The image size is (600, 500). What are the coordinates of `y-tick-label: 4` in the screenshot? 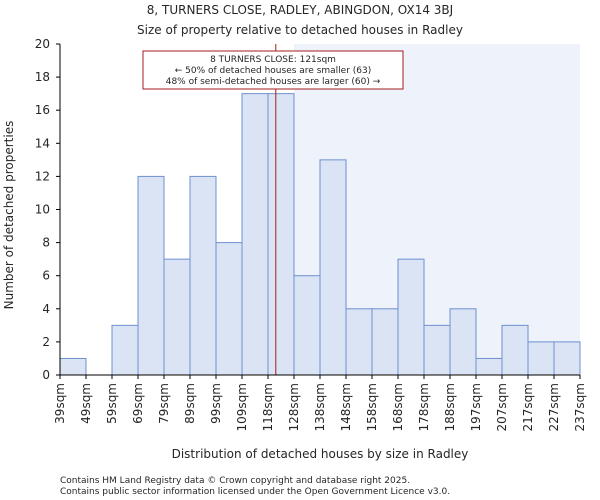 It's located at (46, 309).